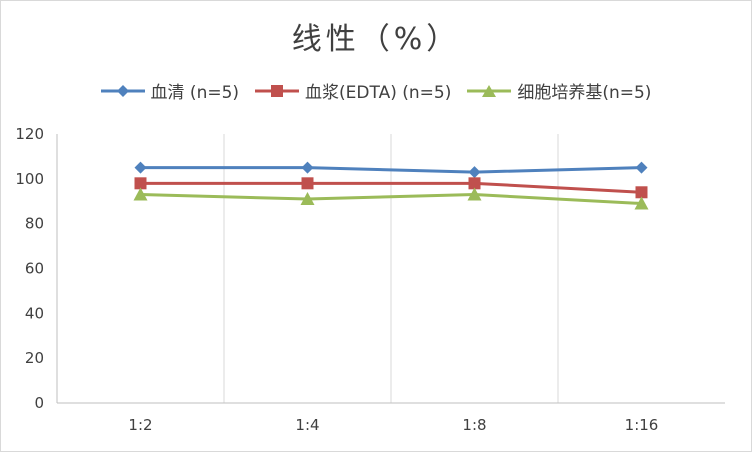 The height and width of the screenshot is (452, 752). I want to click on chart-legend: 血清 (n=5) 血浆(EDTA) (n=5) 细胞培养基(n=5), so click(376, 90).